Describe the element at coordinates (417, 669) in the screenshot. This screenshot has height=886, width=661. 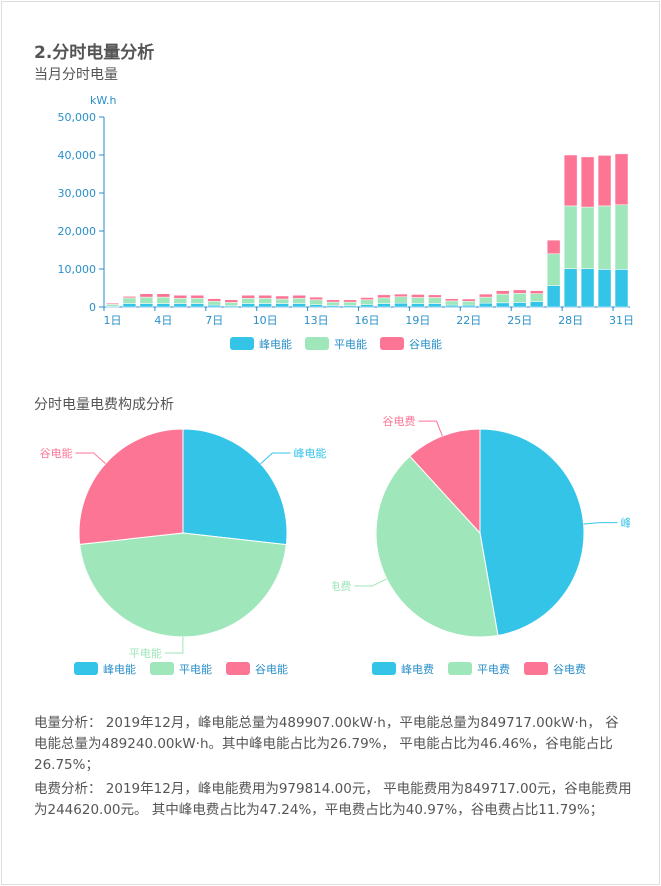
I see `legend-label: 峰电费` at that location.